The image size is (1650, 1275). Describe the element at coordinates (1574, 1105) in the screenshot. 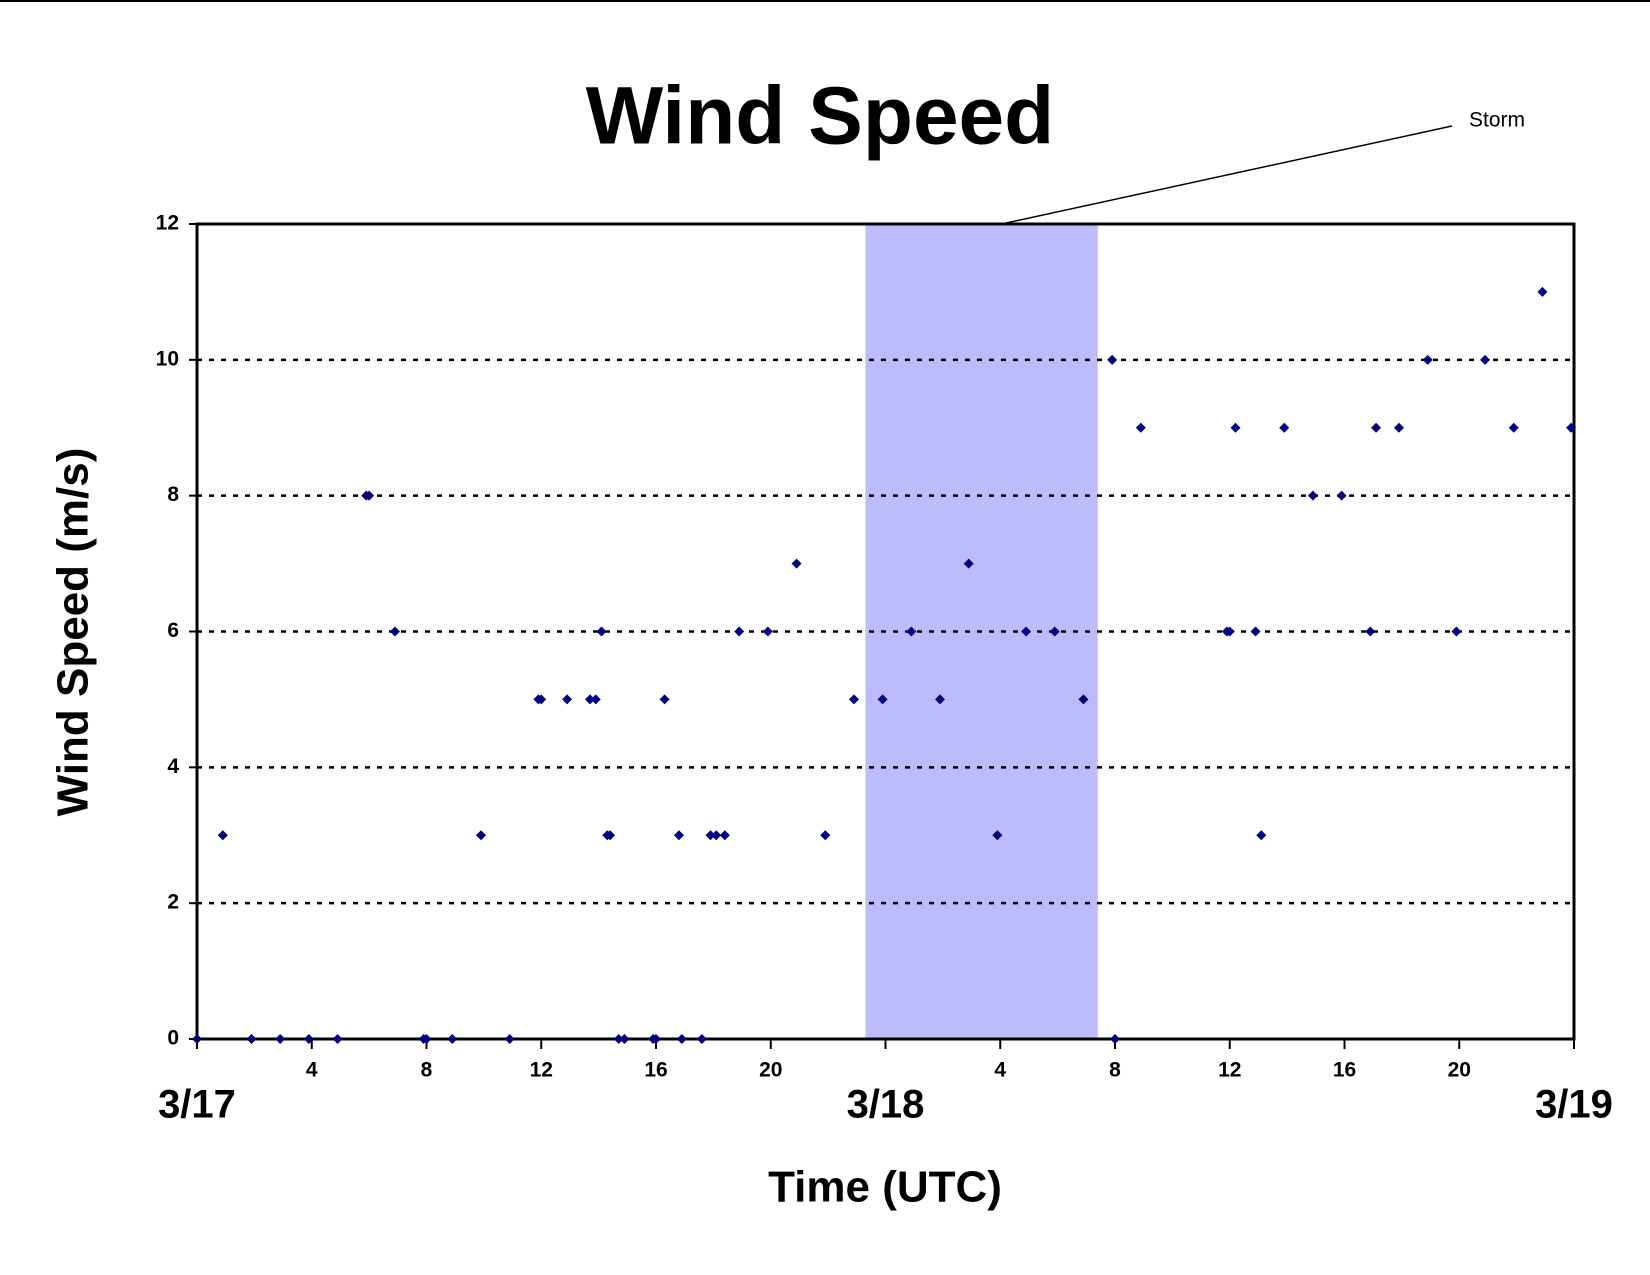

I see `date-label: 3/19` at that location.